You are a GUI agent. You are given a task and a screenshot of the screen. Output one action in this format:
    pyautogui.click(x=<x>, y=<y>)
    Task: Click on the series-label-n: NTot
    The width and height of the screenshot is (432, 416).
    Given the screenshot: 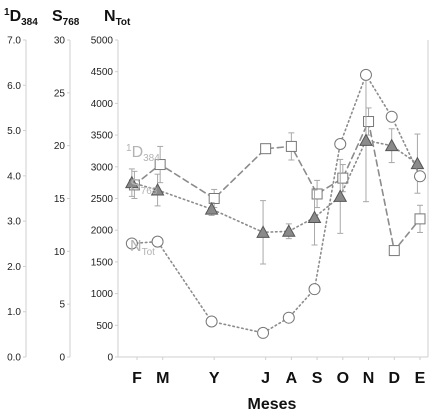 What is the action you would take?
    pyautogui.click(x=142, y=248)
    